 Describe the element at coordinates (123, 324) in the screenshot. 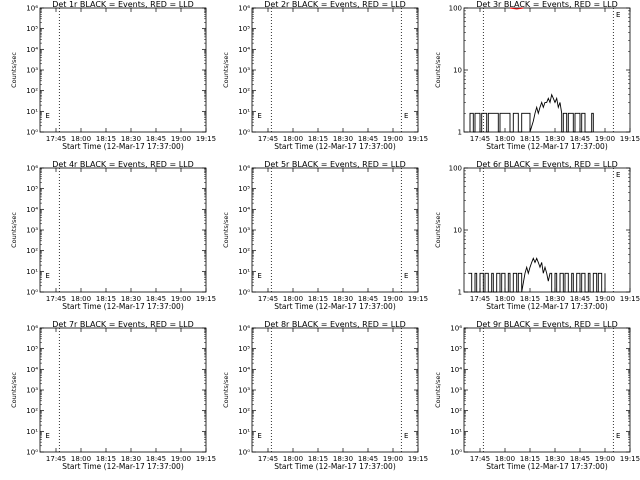

I see `panel-title: Det 7r BLACK = Events, RED = LLD` at that location.